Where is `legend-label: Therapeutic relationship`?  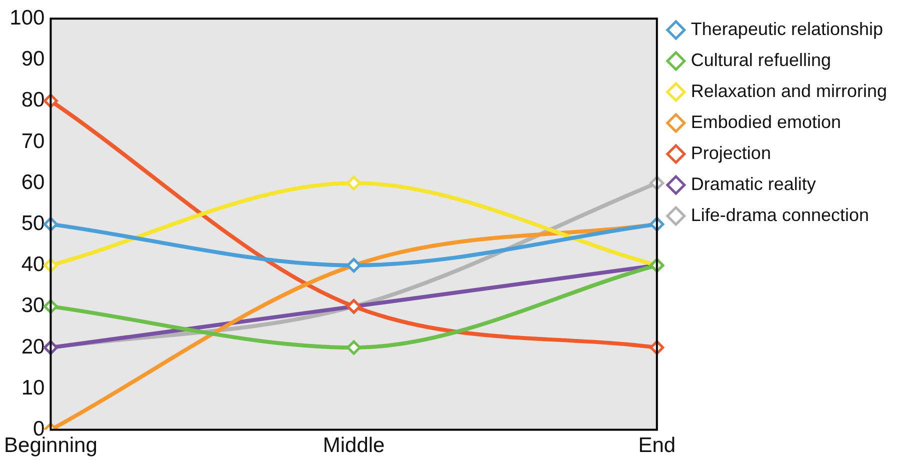 legend-label: Therapeutic relationship is located at coordinates (787, 28).